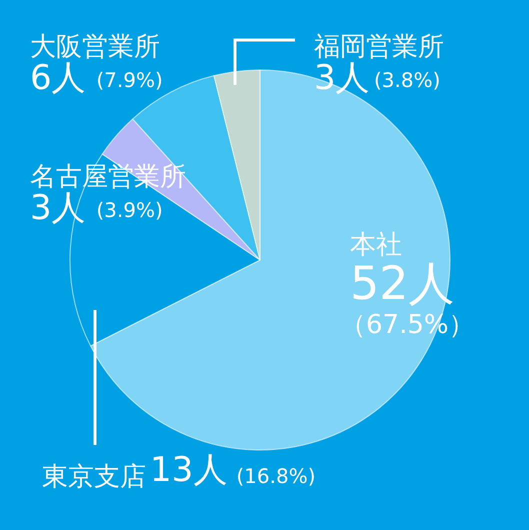 This screenshot has width=529, height=530. I want to click on slice-label: 本社, so click(376, 245).